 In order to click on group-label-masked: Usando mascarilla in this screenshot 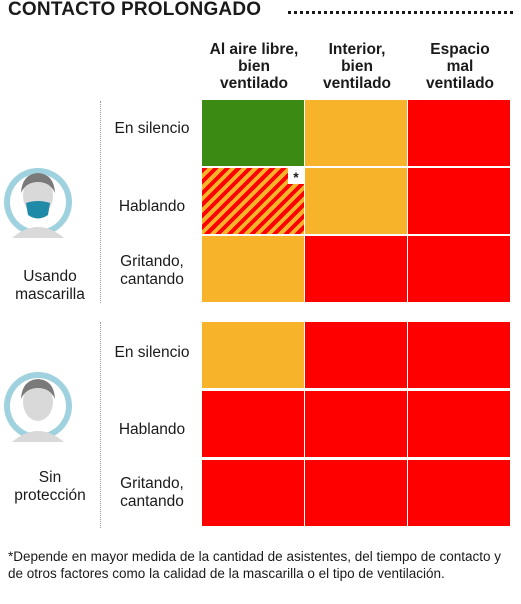, I will do `click(50, 286)`.